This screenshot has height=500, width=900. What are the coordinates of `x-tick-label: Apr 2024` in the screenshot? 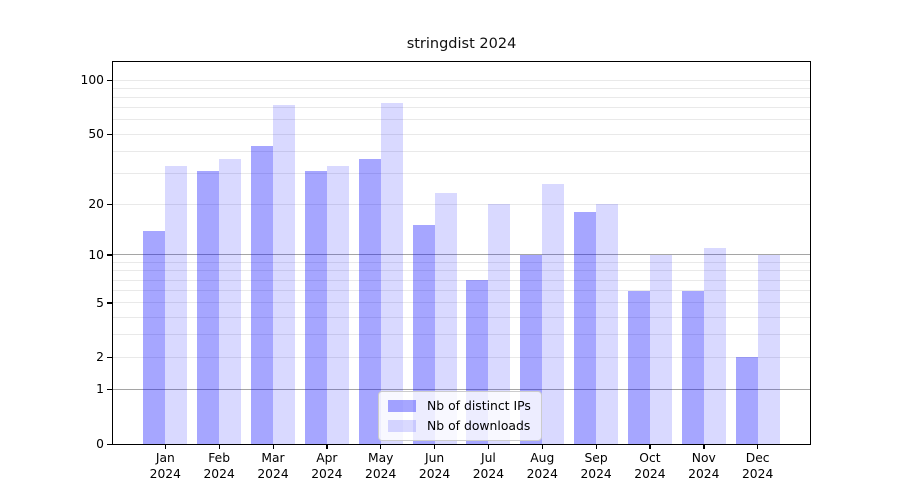 It's located at (327, 466).